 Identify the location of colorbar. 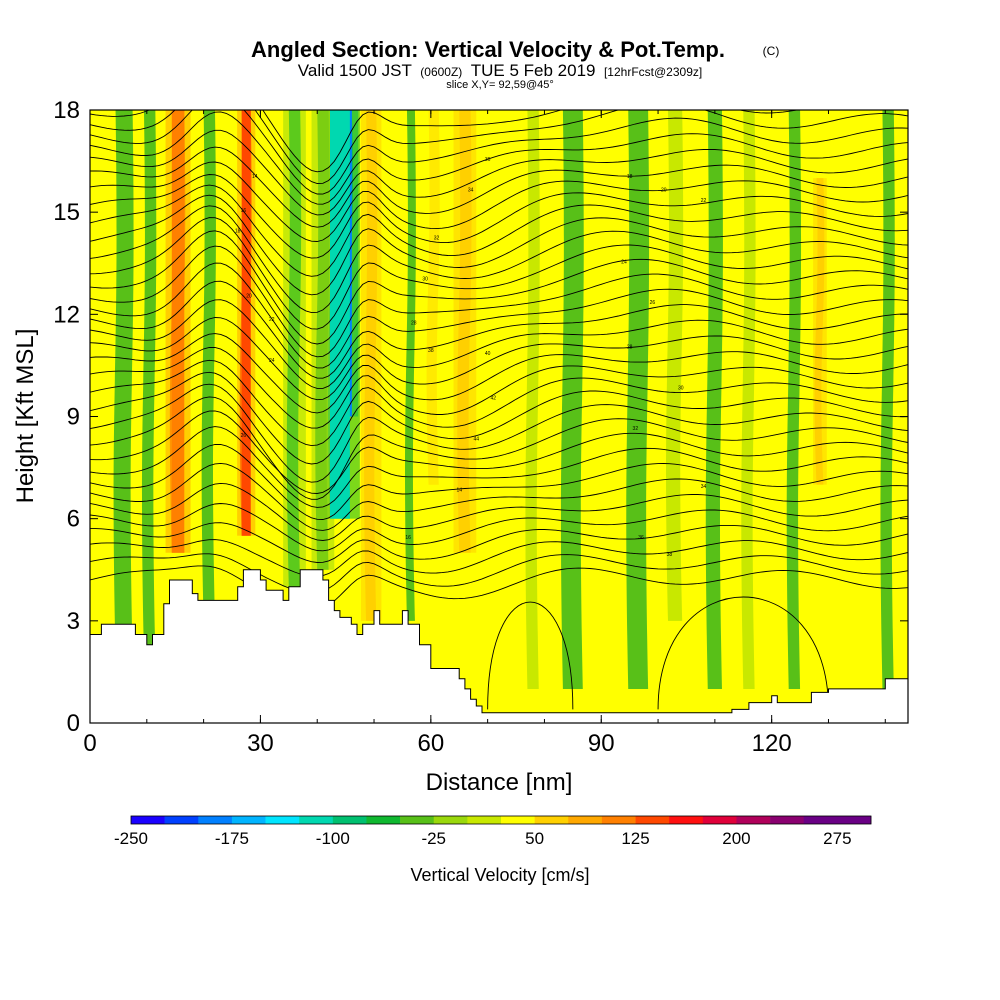
(501, 820).